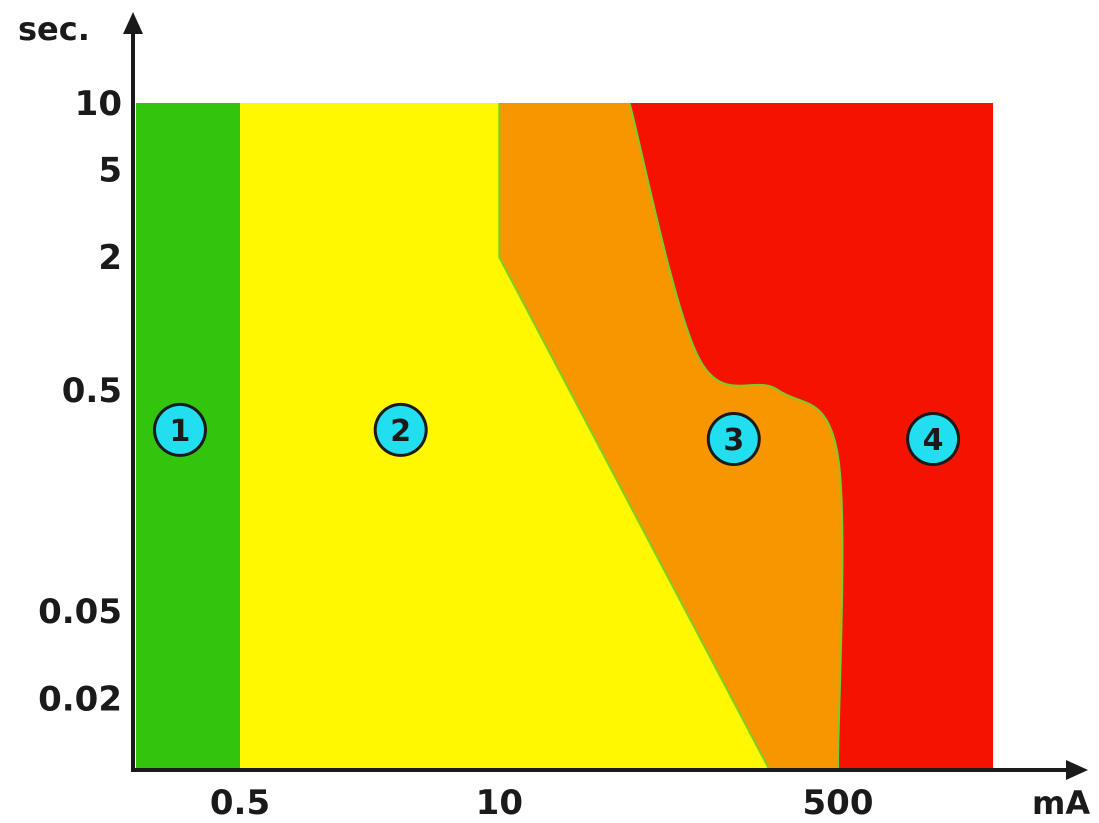 This screenshot has height=823, width=1099. What do you see at coordinates (92, 391) in the screenshot?
I see `y-tick-label: 0.5` at bounding box center [92, 391].